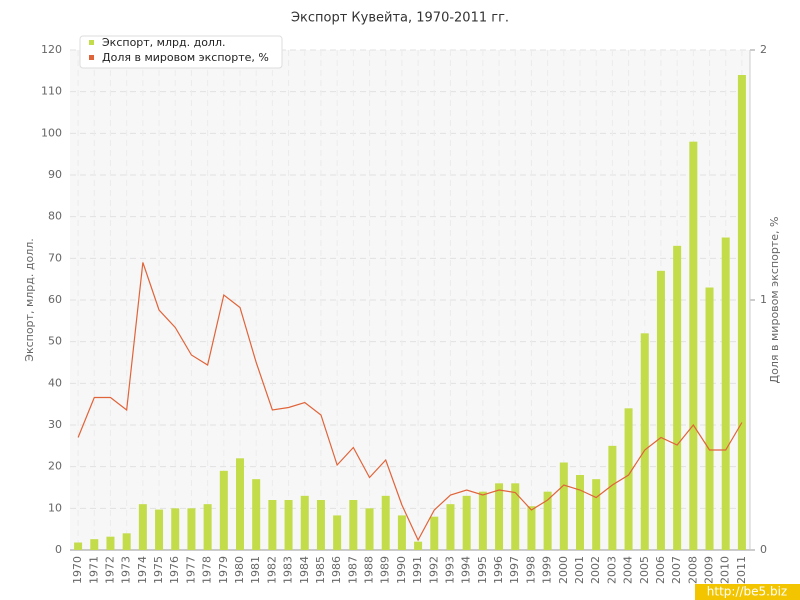  Describe the element at coordinates (763, 549) in the screenshot. I see `y2-tick-label: 0` at that location.